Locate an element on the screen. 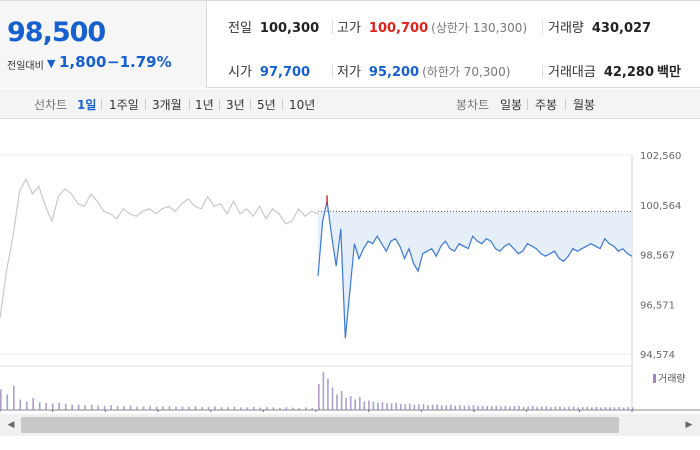 The height and width of the screenshot is (450, 700). tab-1-day: 1일 is located at coordinates (87, 105).